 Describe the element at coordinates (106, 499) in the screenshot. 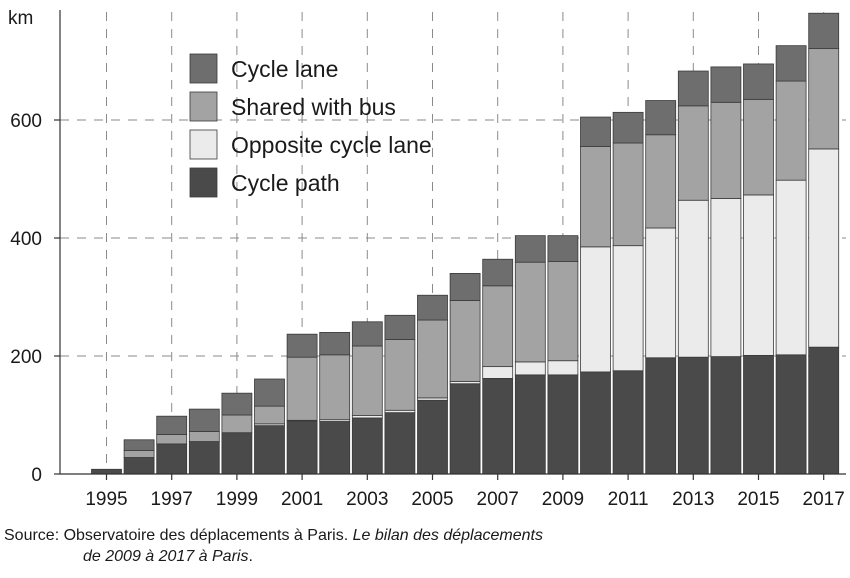

I see `x-tick-label: 1995` at that location.